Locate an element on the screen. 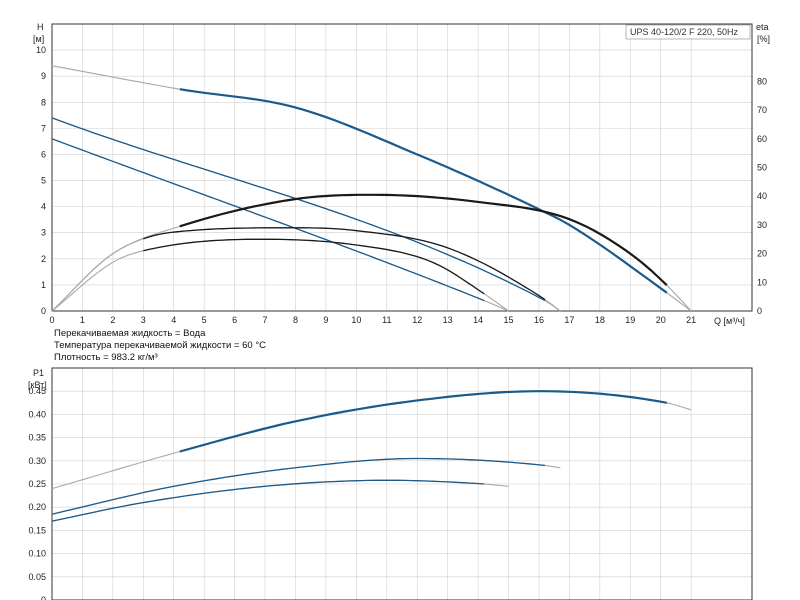 This screenshot has width=800, height=600. y2-tick-label: 50 is located at coordinates (762, 168).